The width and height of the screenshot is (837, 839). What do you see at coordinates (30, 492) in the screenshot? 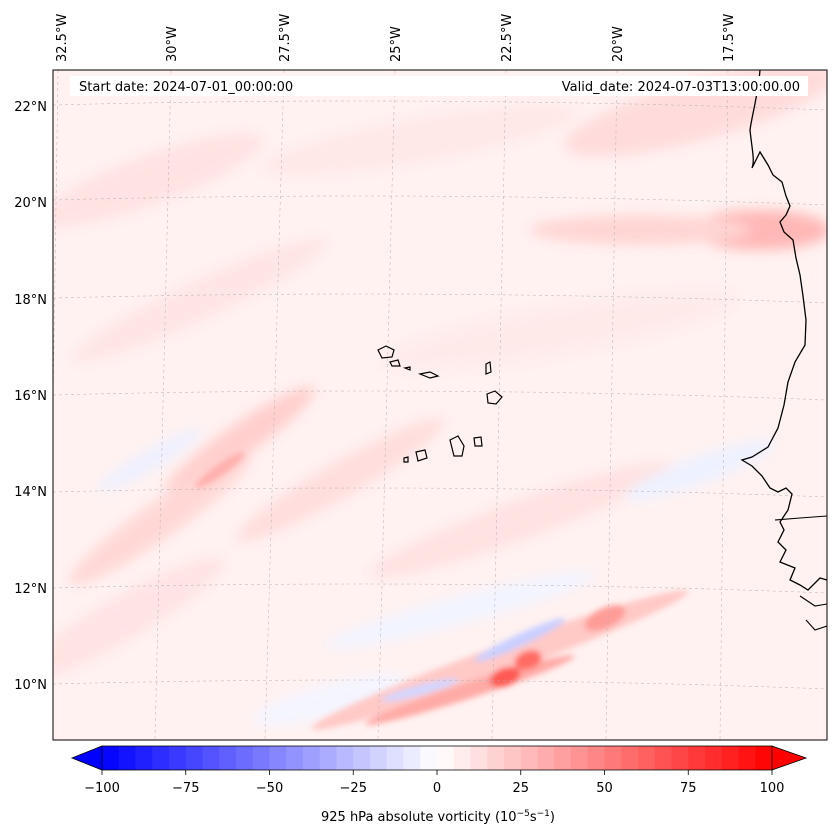
I see `lat-label: 14°N` at bounding box center [30, 492].